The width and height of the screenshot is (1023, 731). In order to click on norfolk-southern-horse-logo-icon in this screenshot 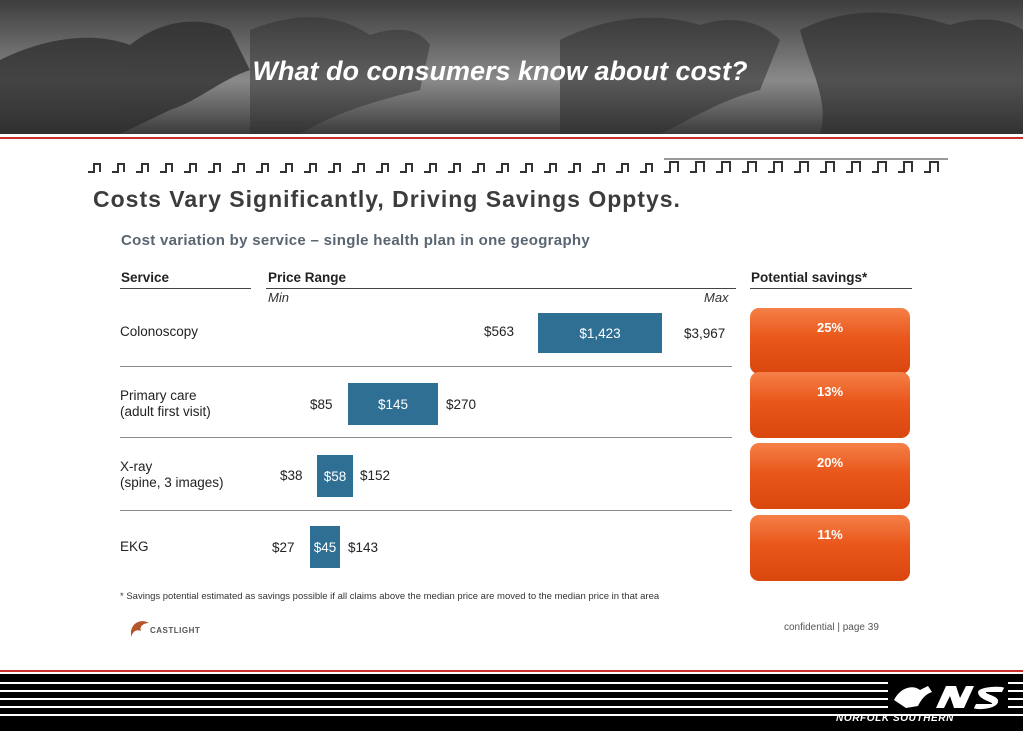, I will do `click(948, 697)`.